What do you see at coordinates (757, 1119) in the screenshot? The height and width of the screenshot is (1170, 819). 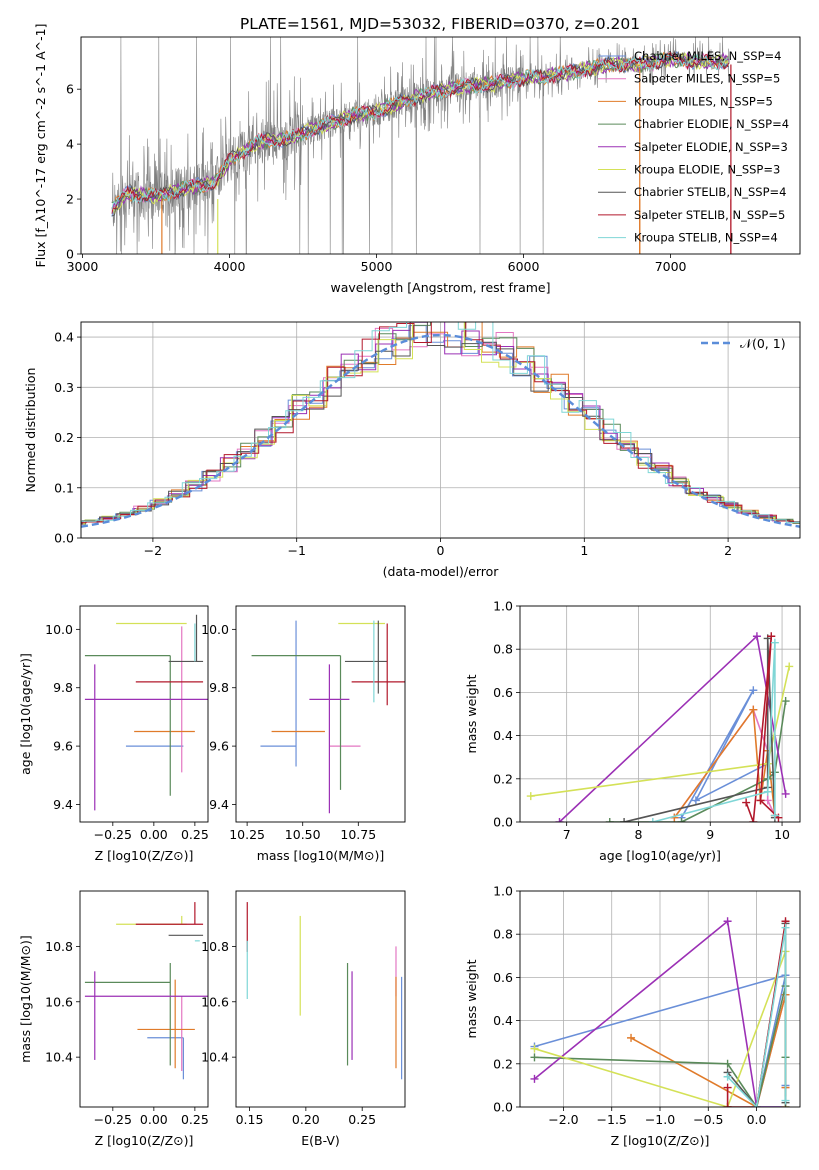 I see `x-tick-label: 0.0` at bounding box center [757, 1119].